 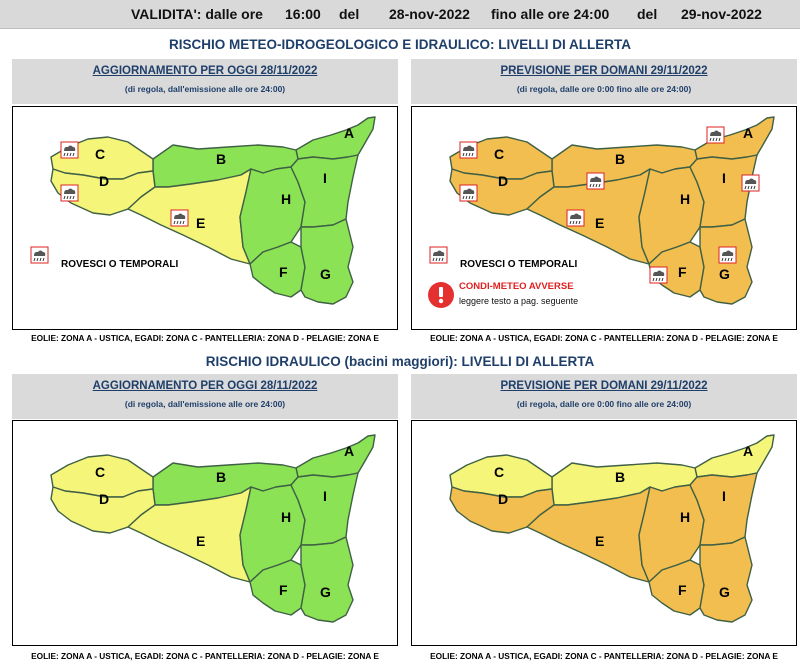 What do you see at coordinates (519, 301) in the screenshot?
I see `warning-text: leggere testo a pag. seguente` at bounding box center [519, 301].